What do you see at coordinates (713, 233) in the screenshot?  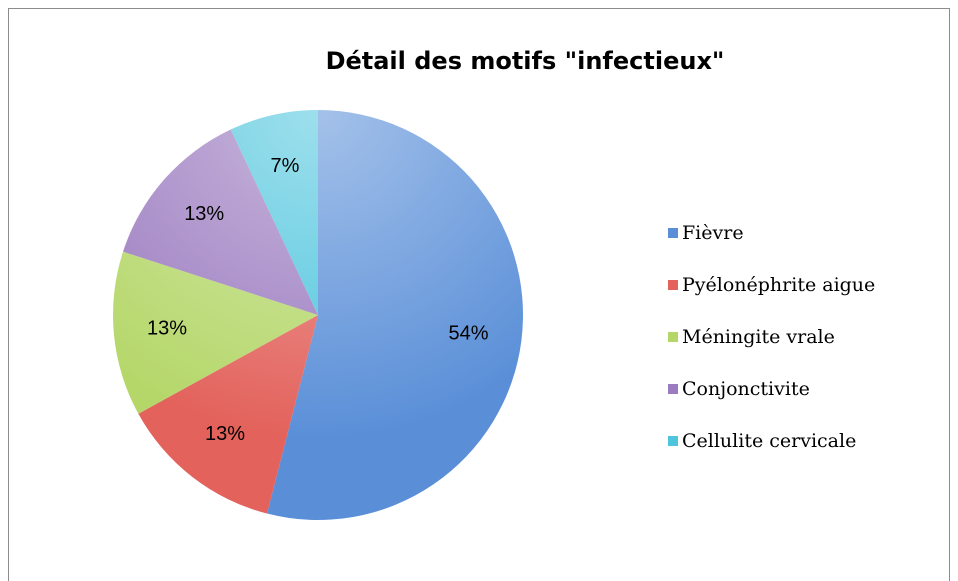 I see `legend-label: Fièvre` at bounding box center [713, 233].